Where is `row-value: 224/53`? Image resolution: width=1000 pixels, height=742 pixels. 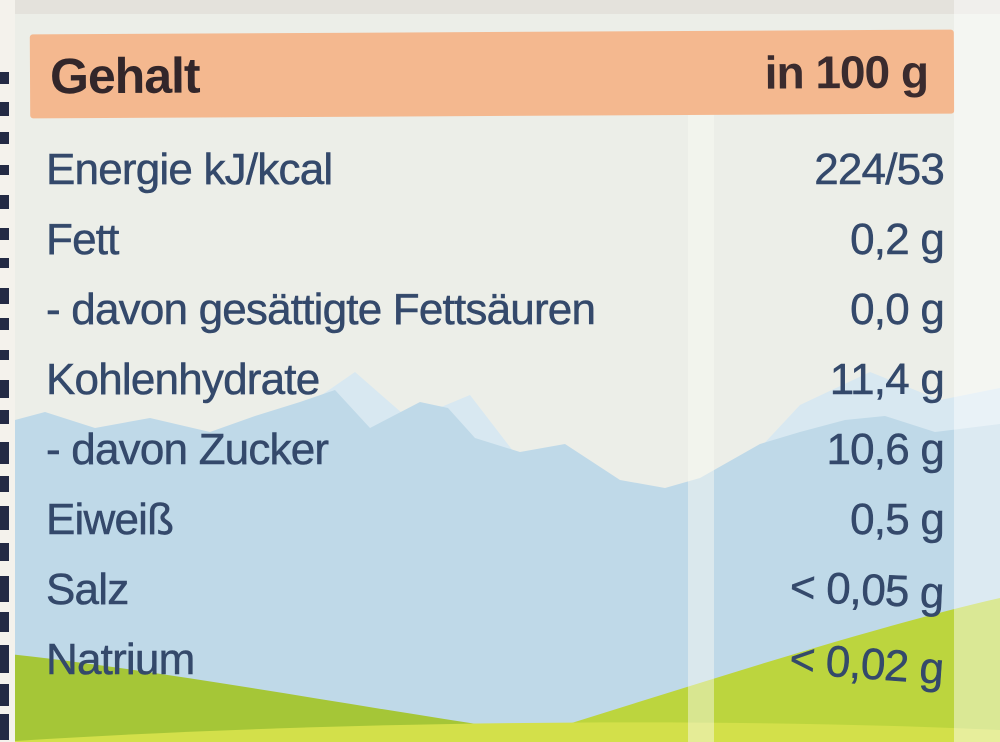 row-value: 224/53 is located at coordinates (879, 170).